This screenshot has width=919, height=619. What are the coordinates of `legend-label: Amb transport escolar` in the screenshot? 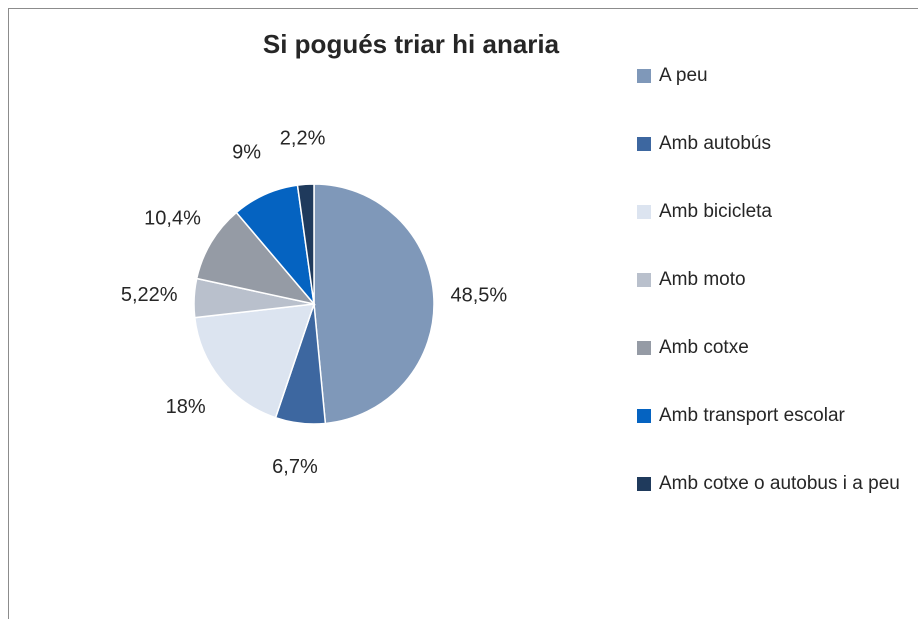 It's located at (752, 415).